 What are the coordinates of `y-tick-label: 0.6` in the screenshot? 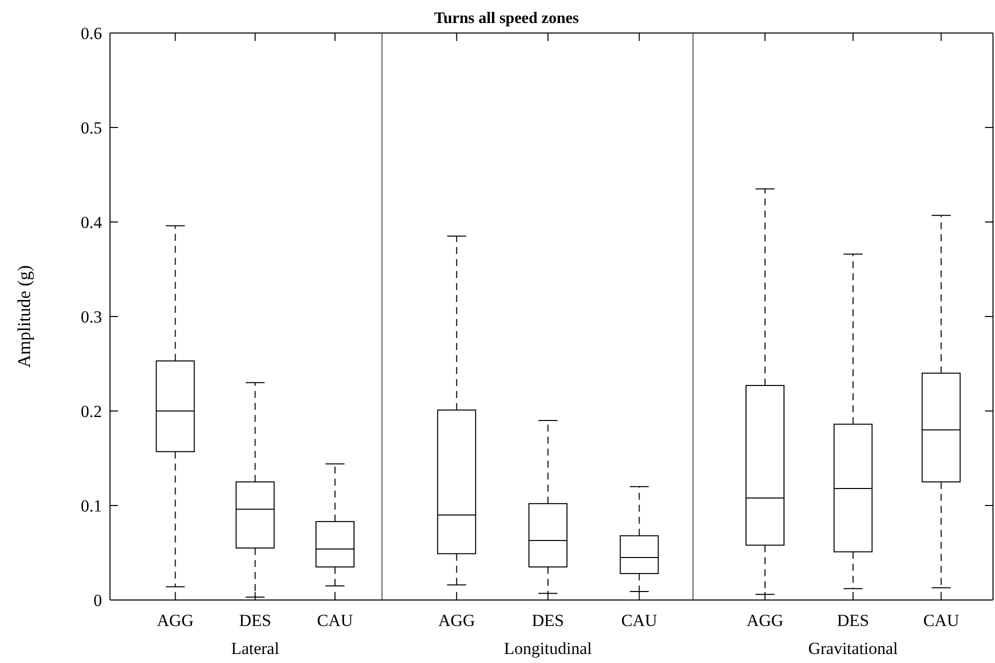 It's located at (91, 33).